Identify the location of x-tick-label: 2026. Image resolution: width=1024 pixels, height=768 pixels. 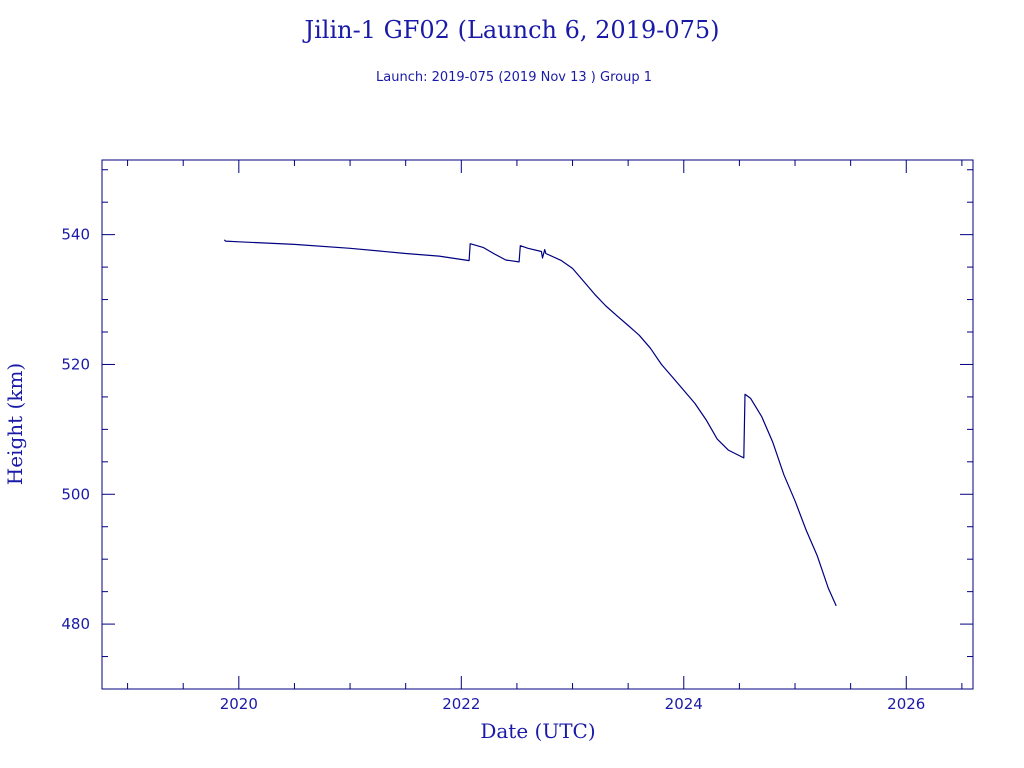
(906, 704).